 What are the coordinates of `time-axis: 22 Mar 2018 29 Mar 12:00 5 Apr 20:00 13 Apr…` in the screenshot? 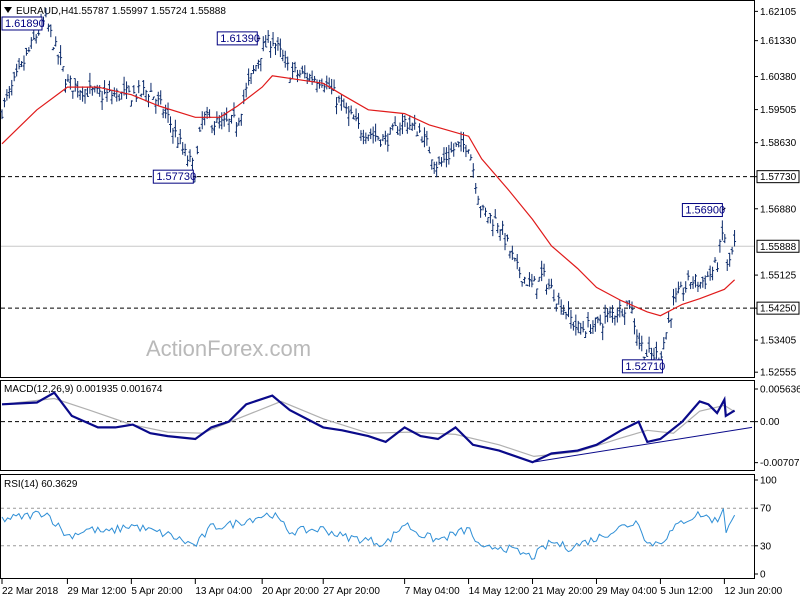 It's located at (392, 588).